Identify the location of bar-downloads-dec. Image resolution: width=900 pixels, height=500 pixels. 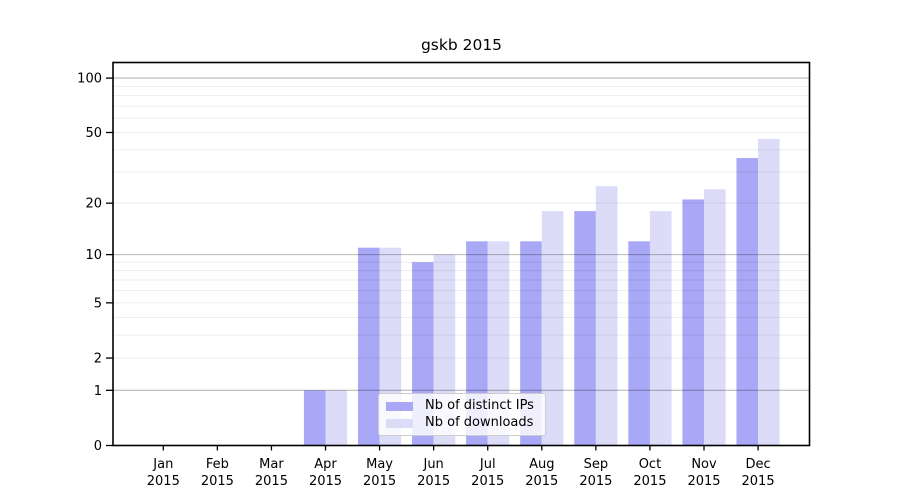
(769, 292).